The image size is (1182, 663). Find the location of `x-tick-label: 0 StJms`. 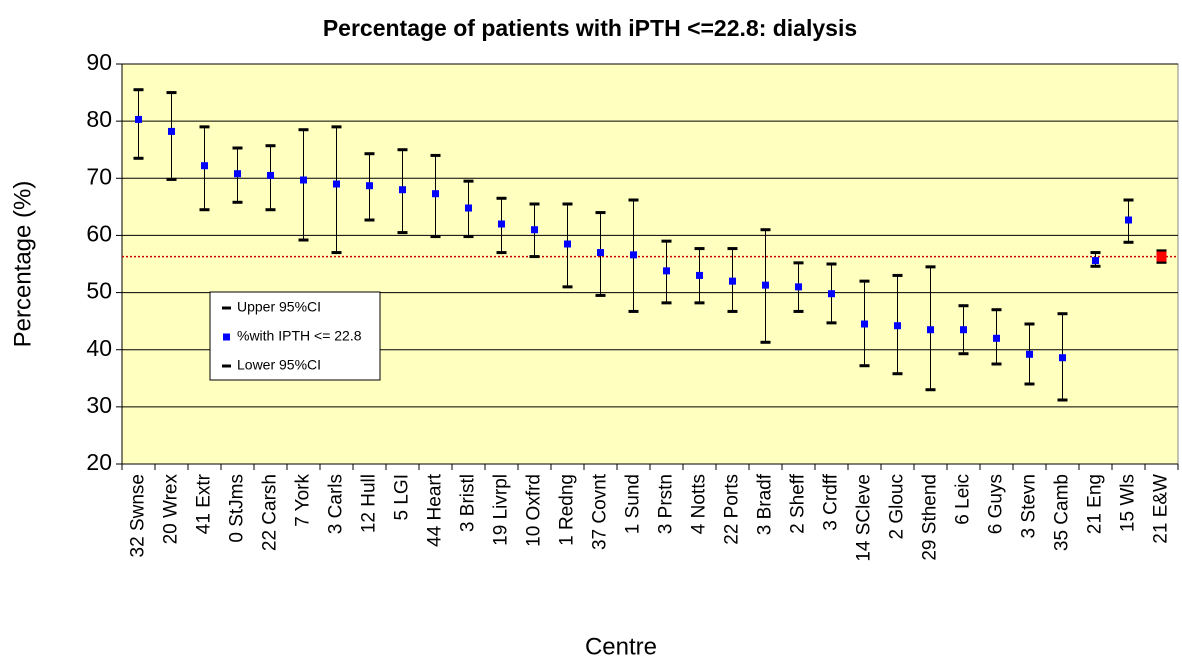

x-tick-label: 0 StJms is located at coordinates (237, 508).